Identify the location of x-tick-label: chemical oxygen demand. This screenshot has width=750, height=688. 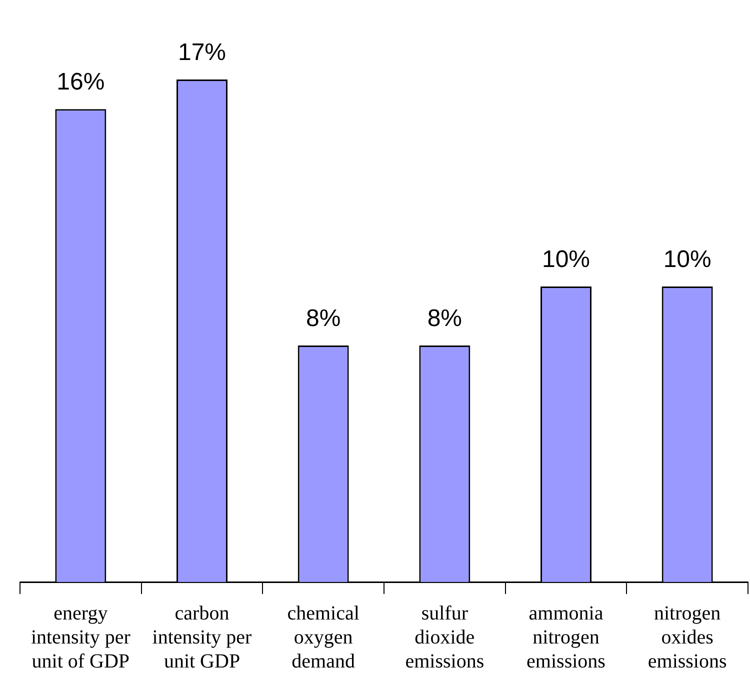
(323, 637).